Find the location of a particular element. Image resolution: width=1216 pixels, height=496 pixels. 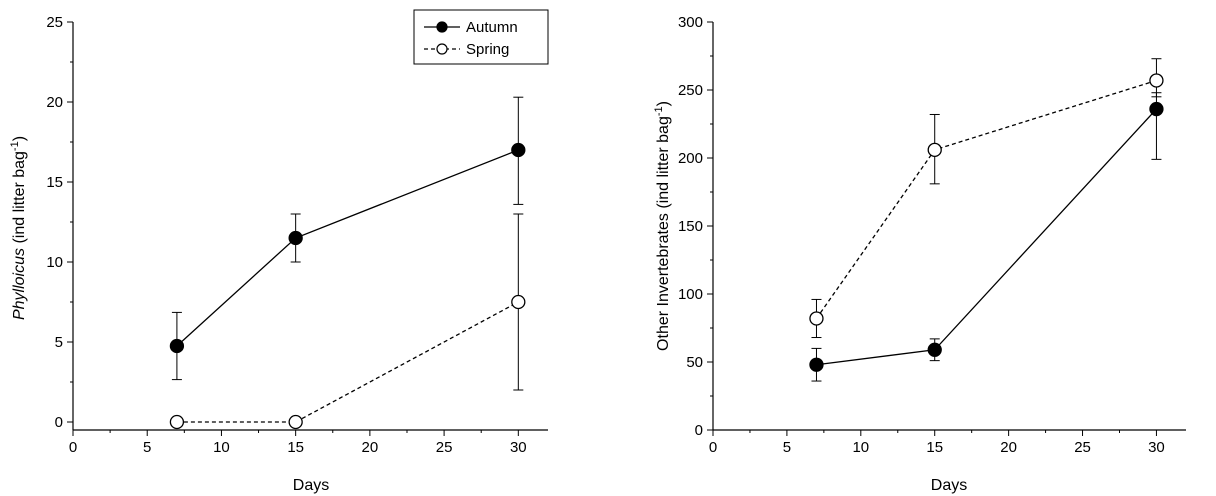

legend-spring-marker is located at coordinates (442, 49).